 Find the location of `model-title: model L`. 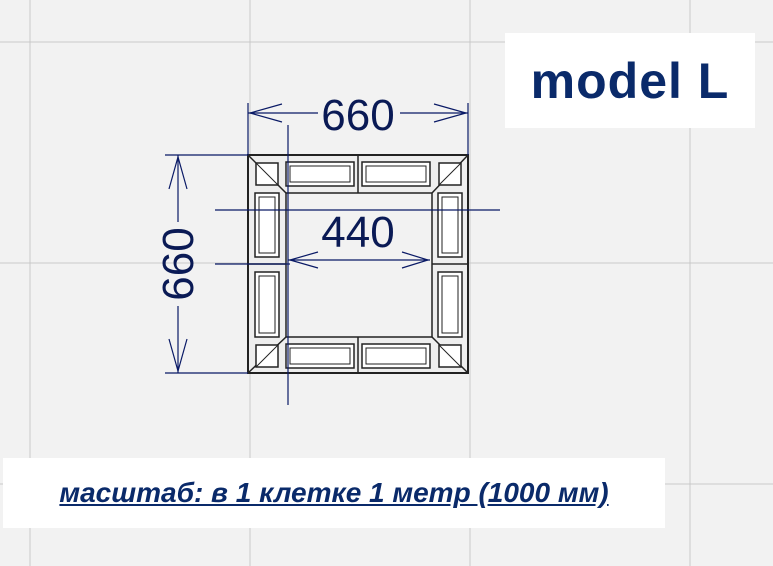

model-title: model L is located at coordinates (630, 80).